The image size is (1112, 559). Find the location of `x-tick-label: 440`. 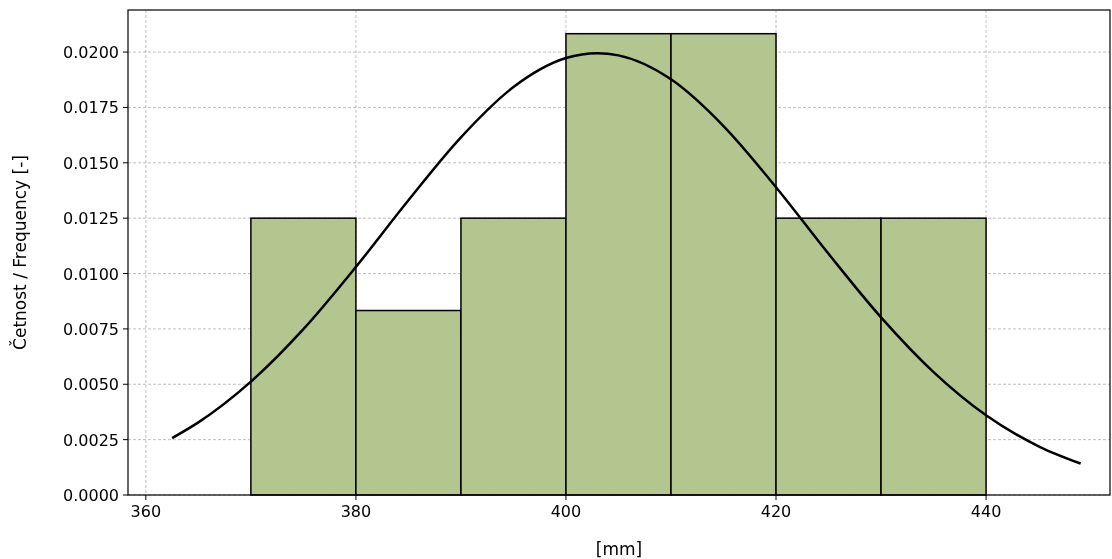

x-tick-label: 440 is located at coordinates (986, 511).